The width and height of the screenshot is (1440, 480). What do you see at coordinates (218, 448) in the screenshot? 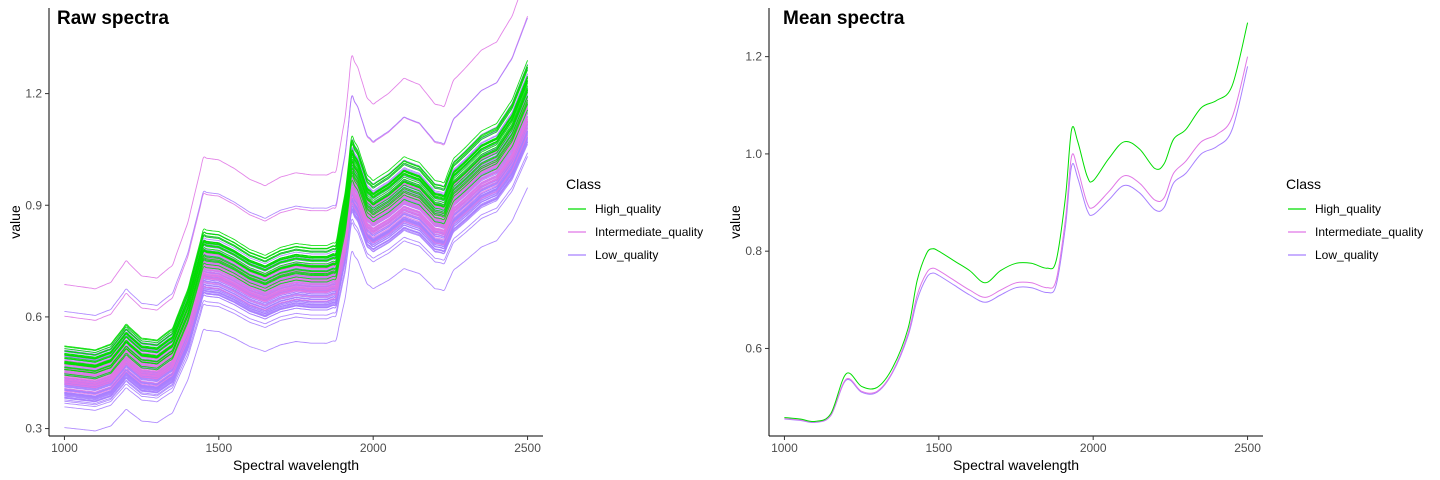
I see `raw-x-tick-label: 1500` at bounding box center [218, 448].